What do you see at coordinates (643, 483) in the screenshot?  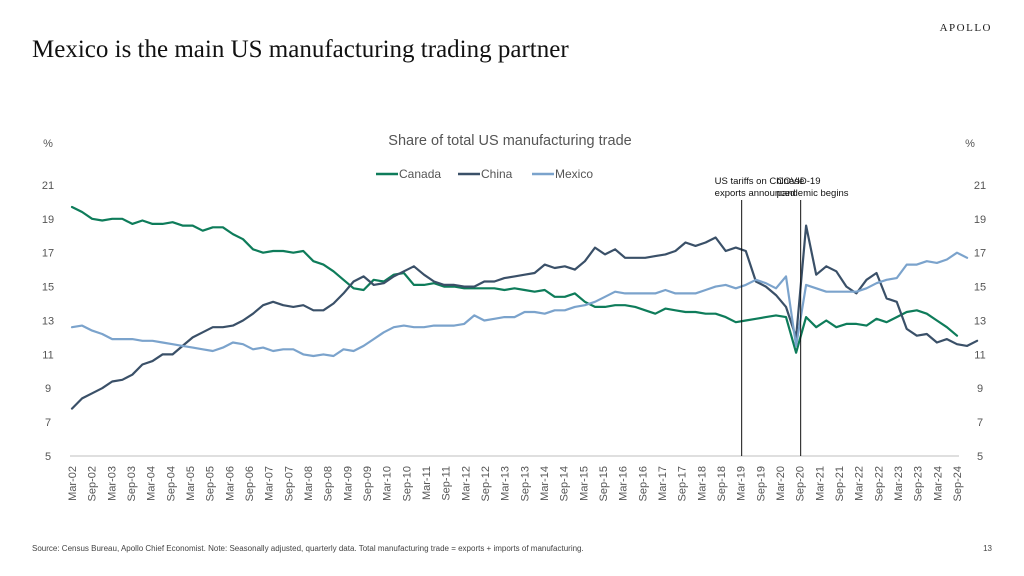 I see `x-tick-label: Sep-16` at bounding box center [643, 483].